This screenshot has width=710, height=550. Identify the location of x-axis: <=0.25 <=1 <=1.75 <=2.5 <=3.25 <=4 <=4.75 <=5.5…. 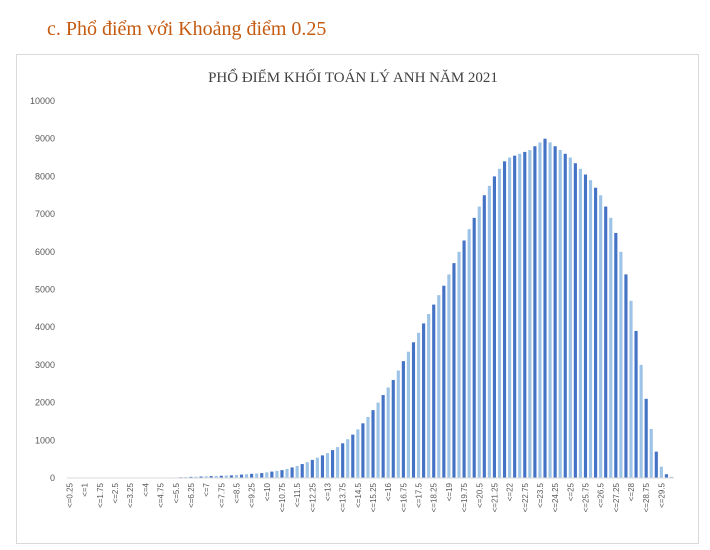
(366, 497).